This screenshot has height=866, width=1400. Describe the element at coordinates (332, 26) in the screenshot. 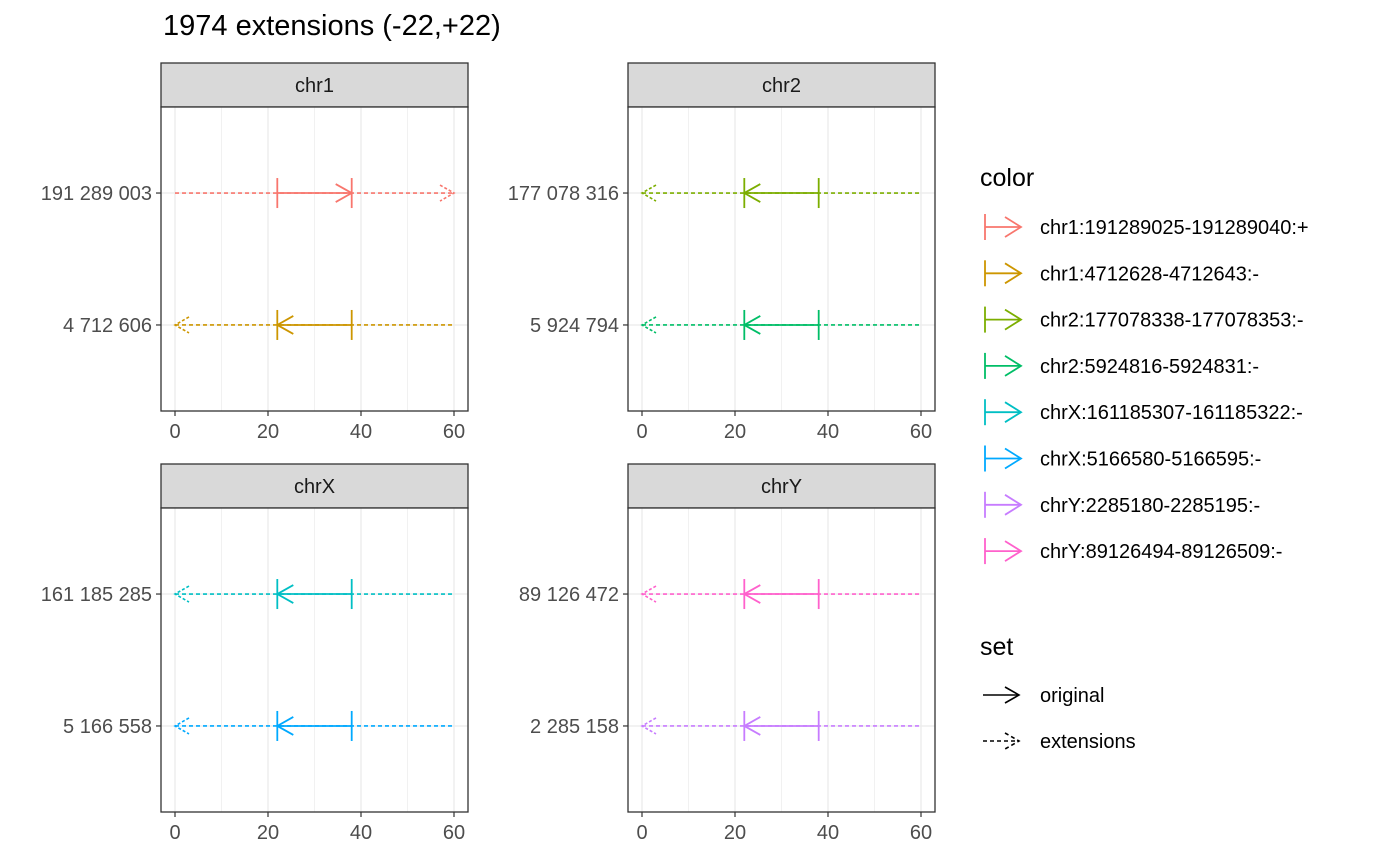

I see `chart-title: 1974 extensions (-22,+22)` at that location.